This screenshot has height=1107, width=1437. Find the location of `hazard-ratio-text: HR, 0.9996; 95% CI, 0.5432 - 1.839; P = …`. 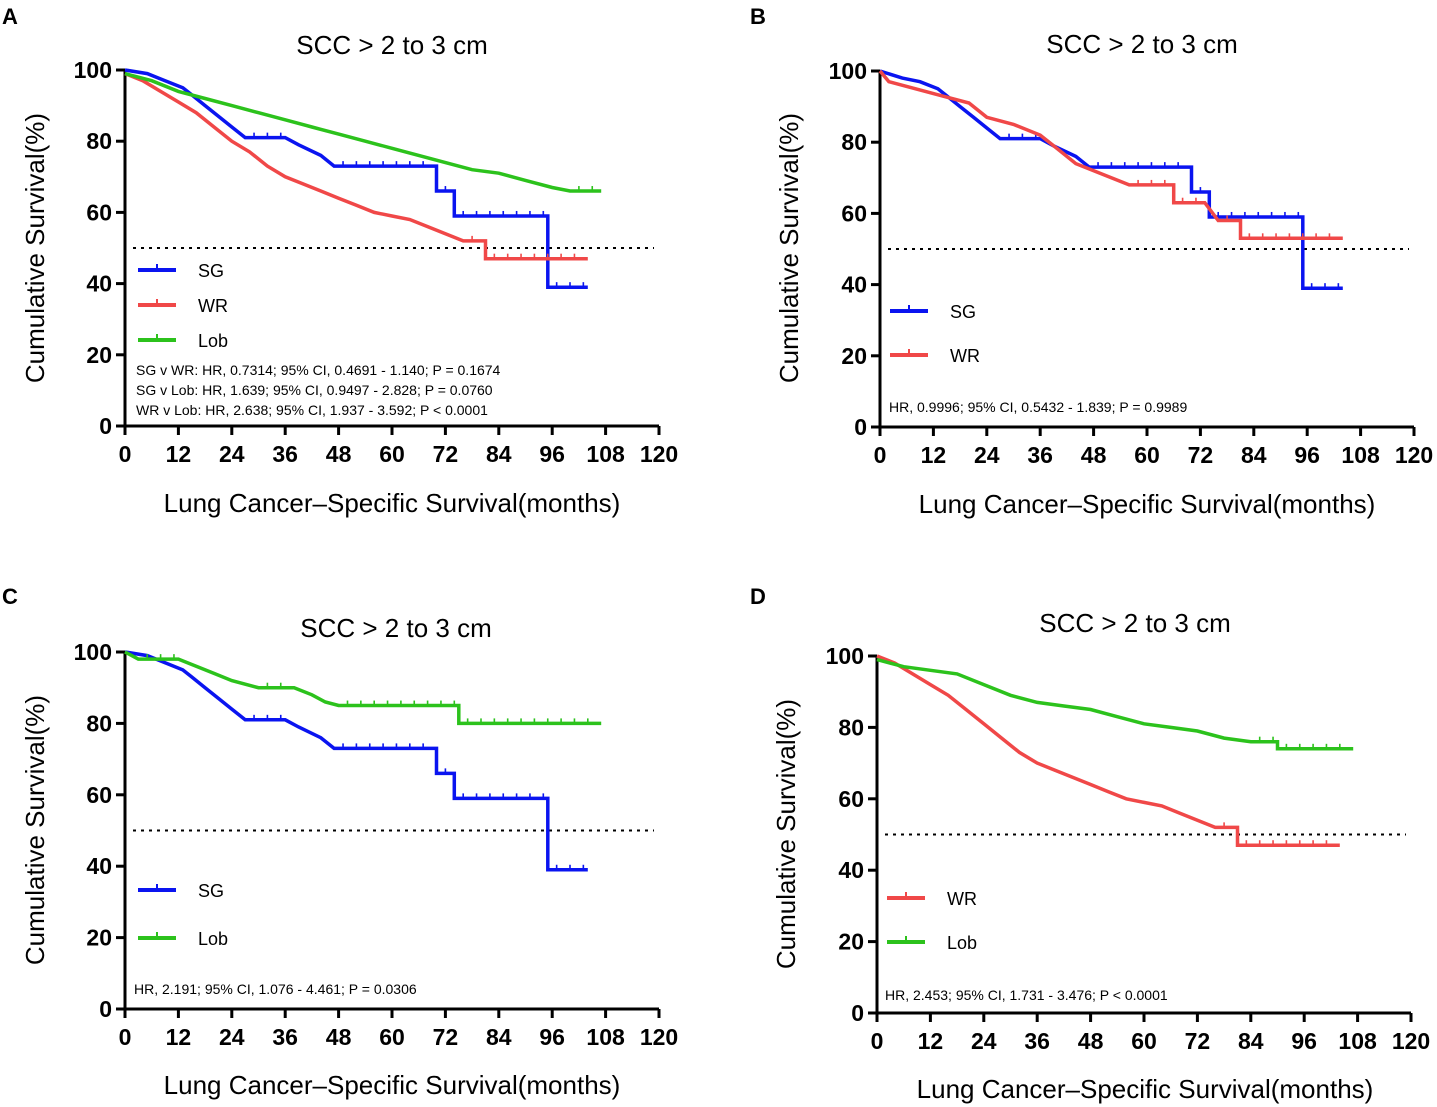

hazard-ratio-text: HR, 0.9996; 95% CI, 0.5432 - 1.839; P = … is located at coordinates (1038, 407).